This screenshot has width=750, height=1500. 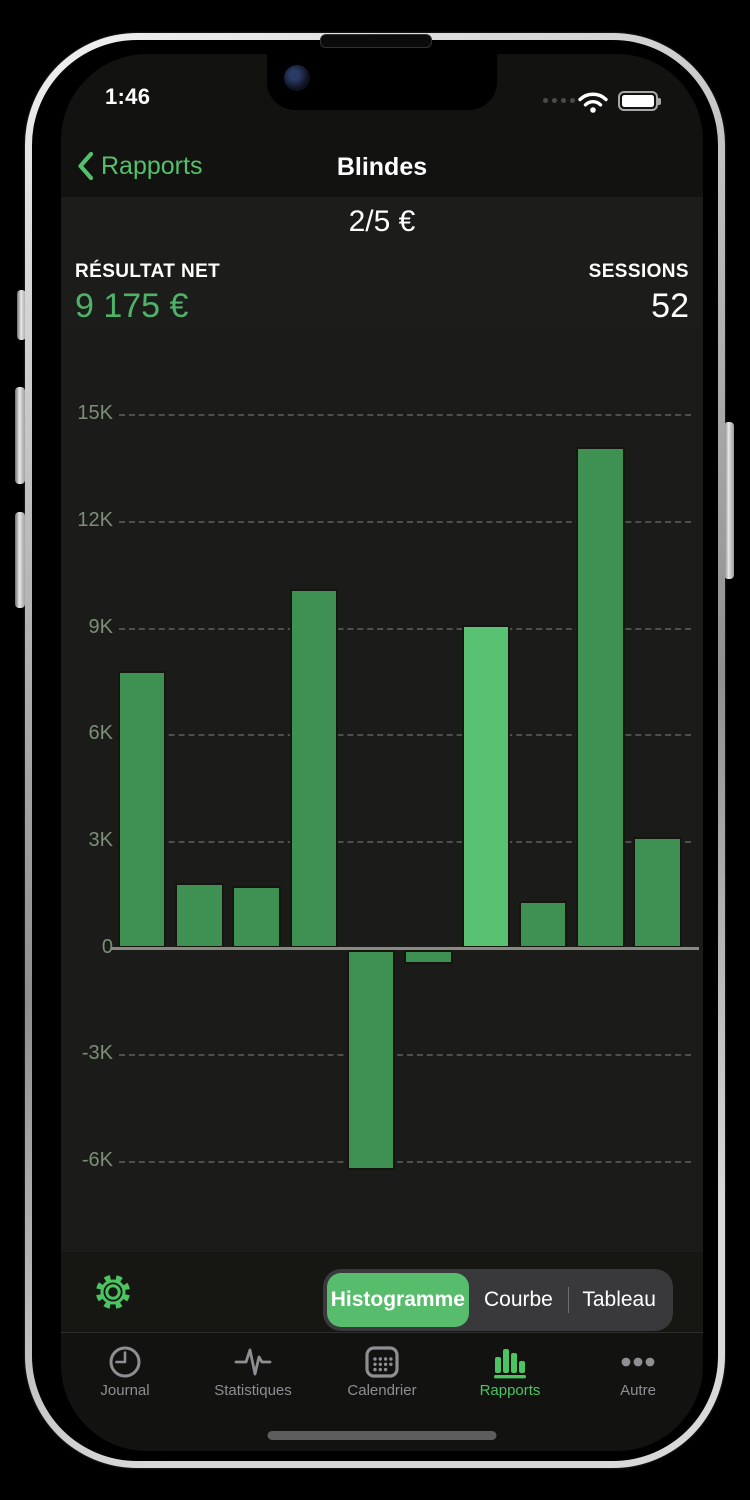 I want to click on tab-autre: Autre, so click(x=638, y=1373).